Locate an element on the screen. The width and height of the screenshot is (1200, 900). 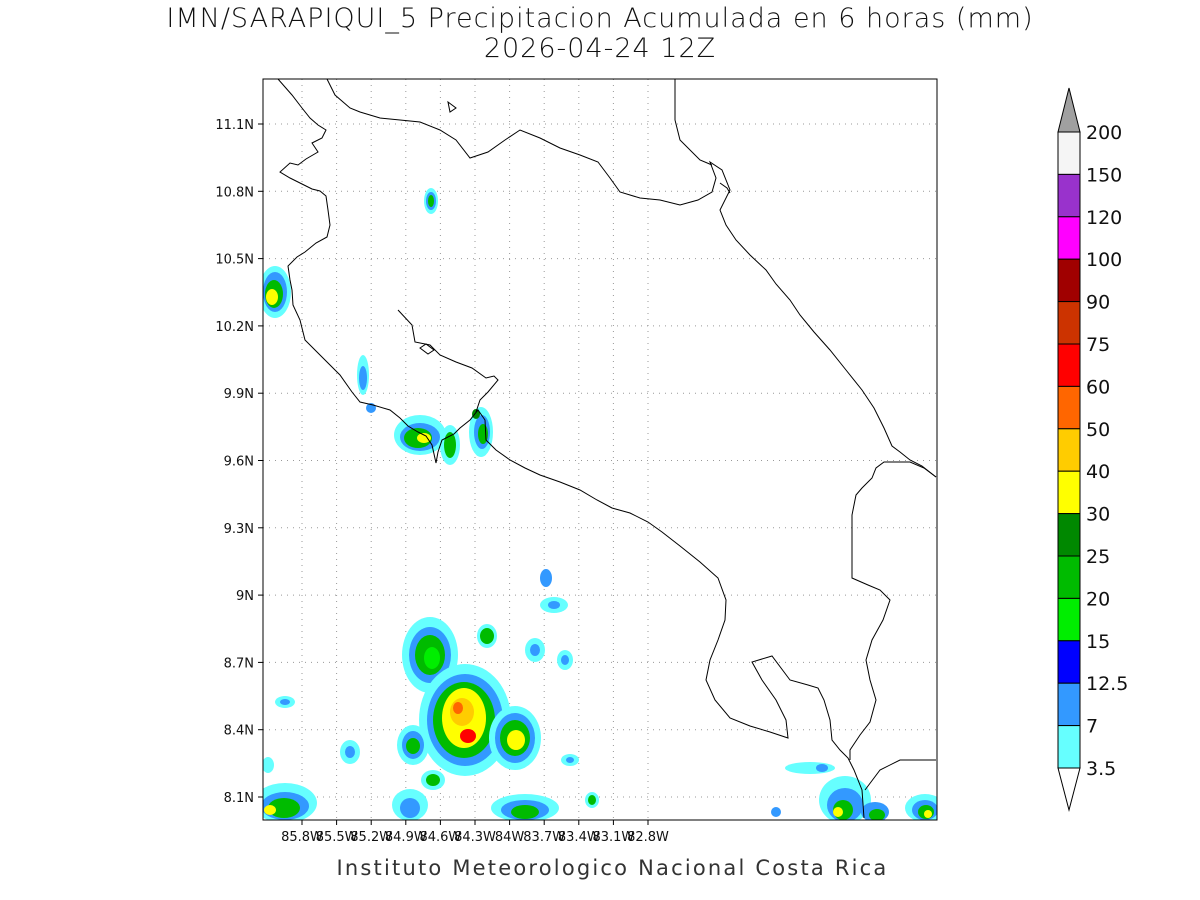
colorbar-label: 50 is located at coordinates (1098, 430).